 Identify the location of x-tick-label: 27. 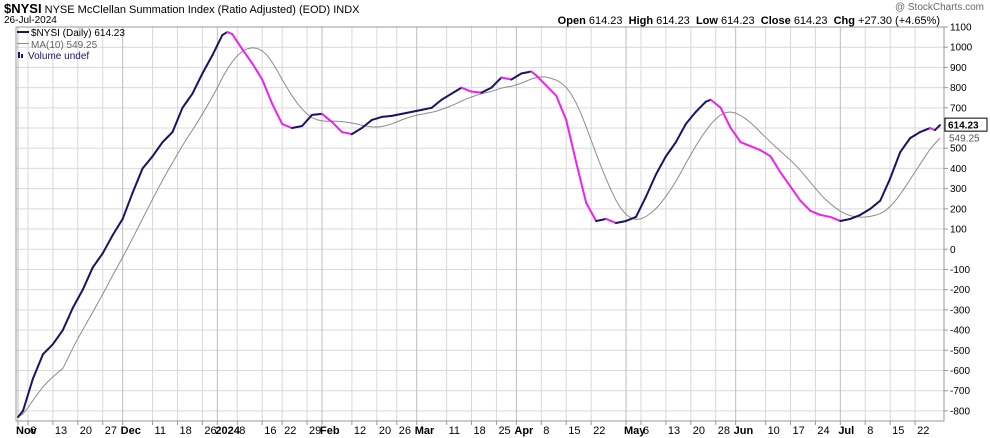
(111, 431).